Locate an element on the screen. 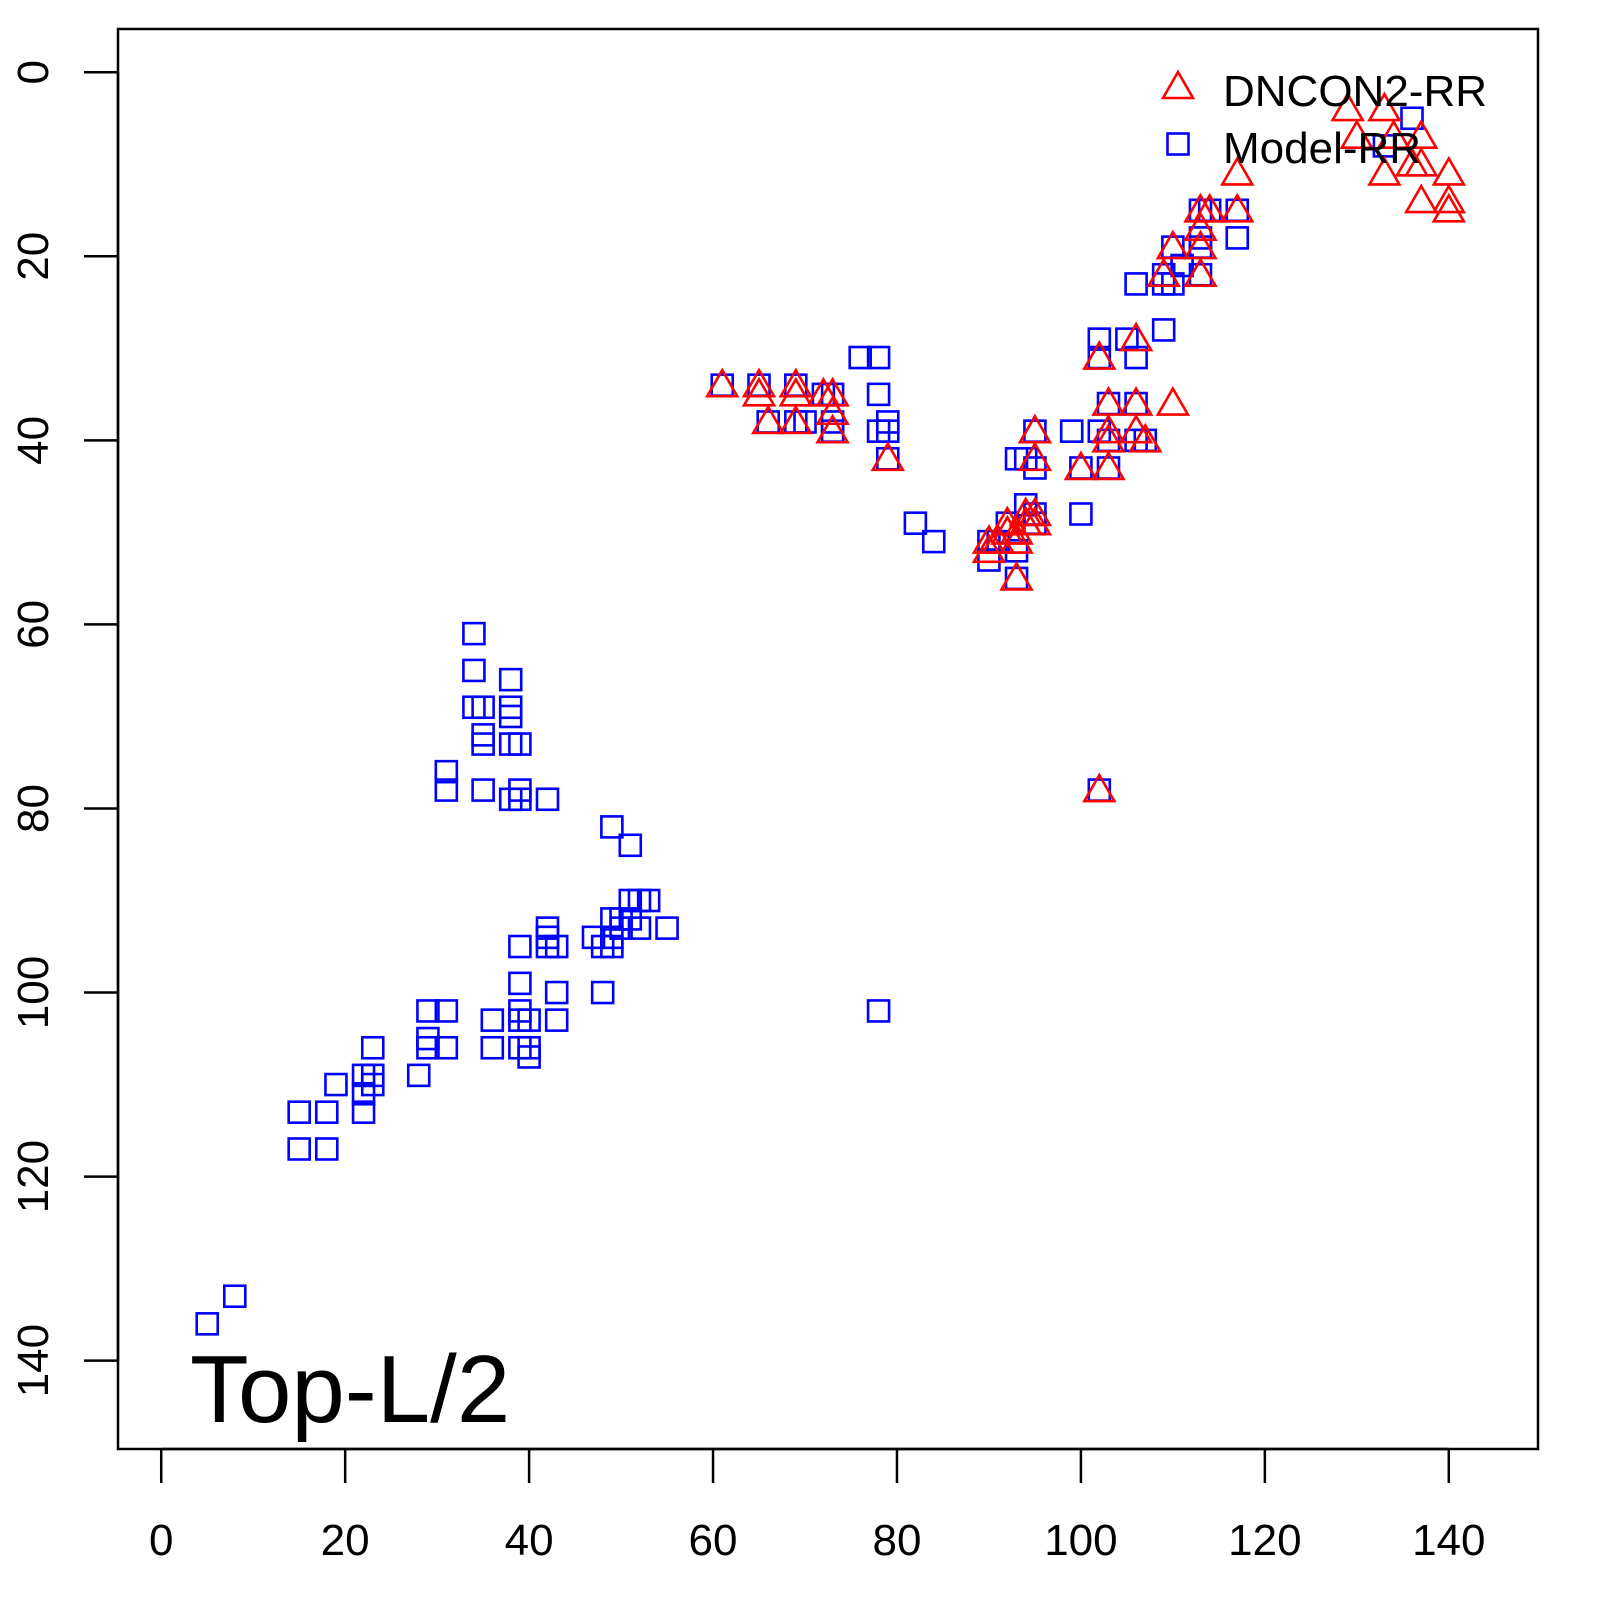 This screenshot has width=1600, height=1600. legend-square-icon is located at coordinates (1178, 144).